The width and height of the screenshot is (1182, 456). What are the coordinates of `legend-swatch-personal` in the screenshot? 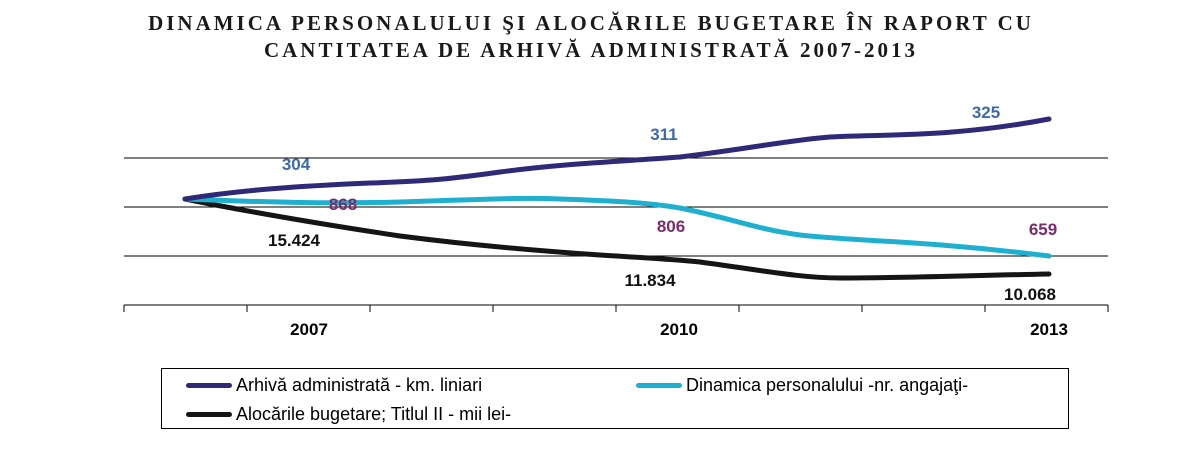 It's located at (659, 385).